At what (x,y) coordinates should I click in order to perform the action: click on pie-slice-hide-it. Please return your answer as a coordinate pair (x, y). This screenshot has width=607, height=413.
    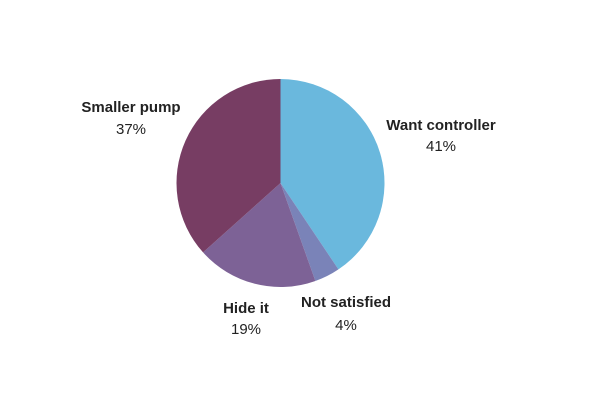
    Looking at the image, I should click on (259, 235).